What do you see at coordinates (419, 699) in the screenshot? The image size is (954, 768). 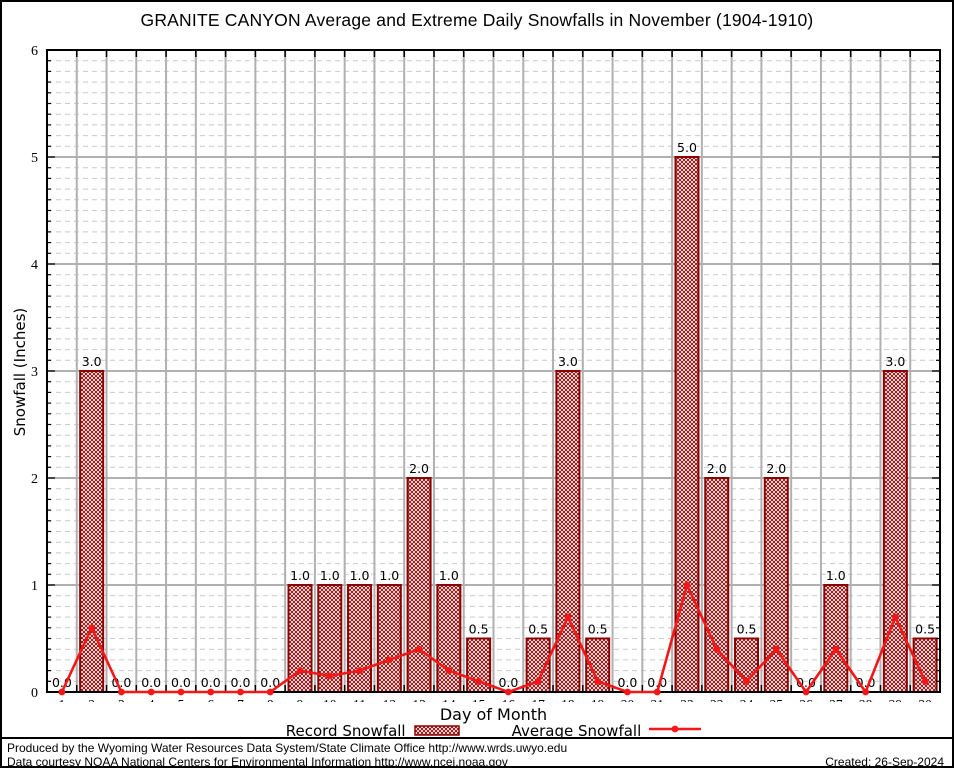 I see `svg-text: 13` at bounding box center [419, 699].